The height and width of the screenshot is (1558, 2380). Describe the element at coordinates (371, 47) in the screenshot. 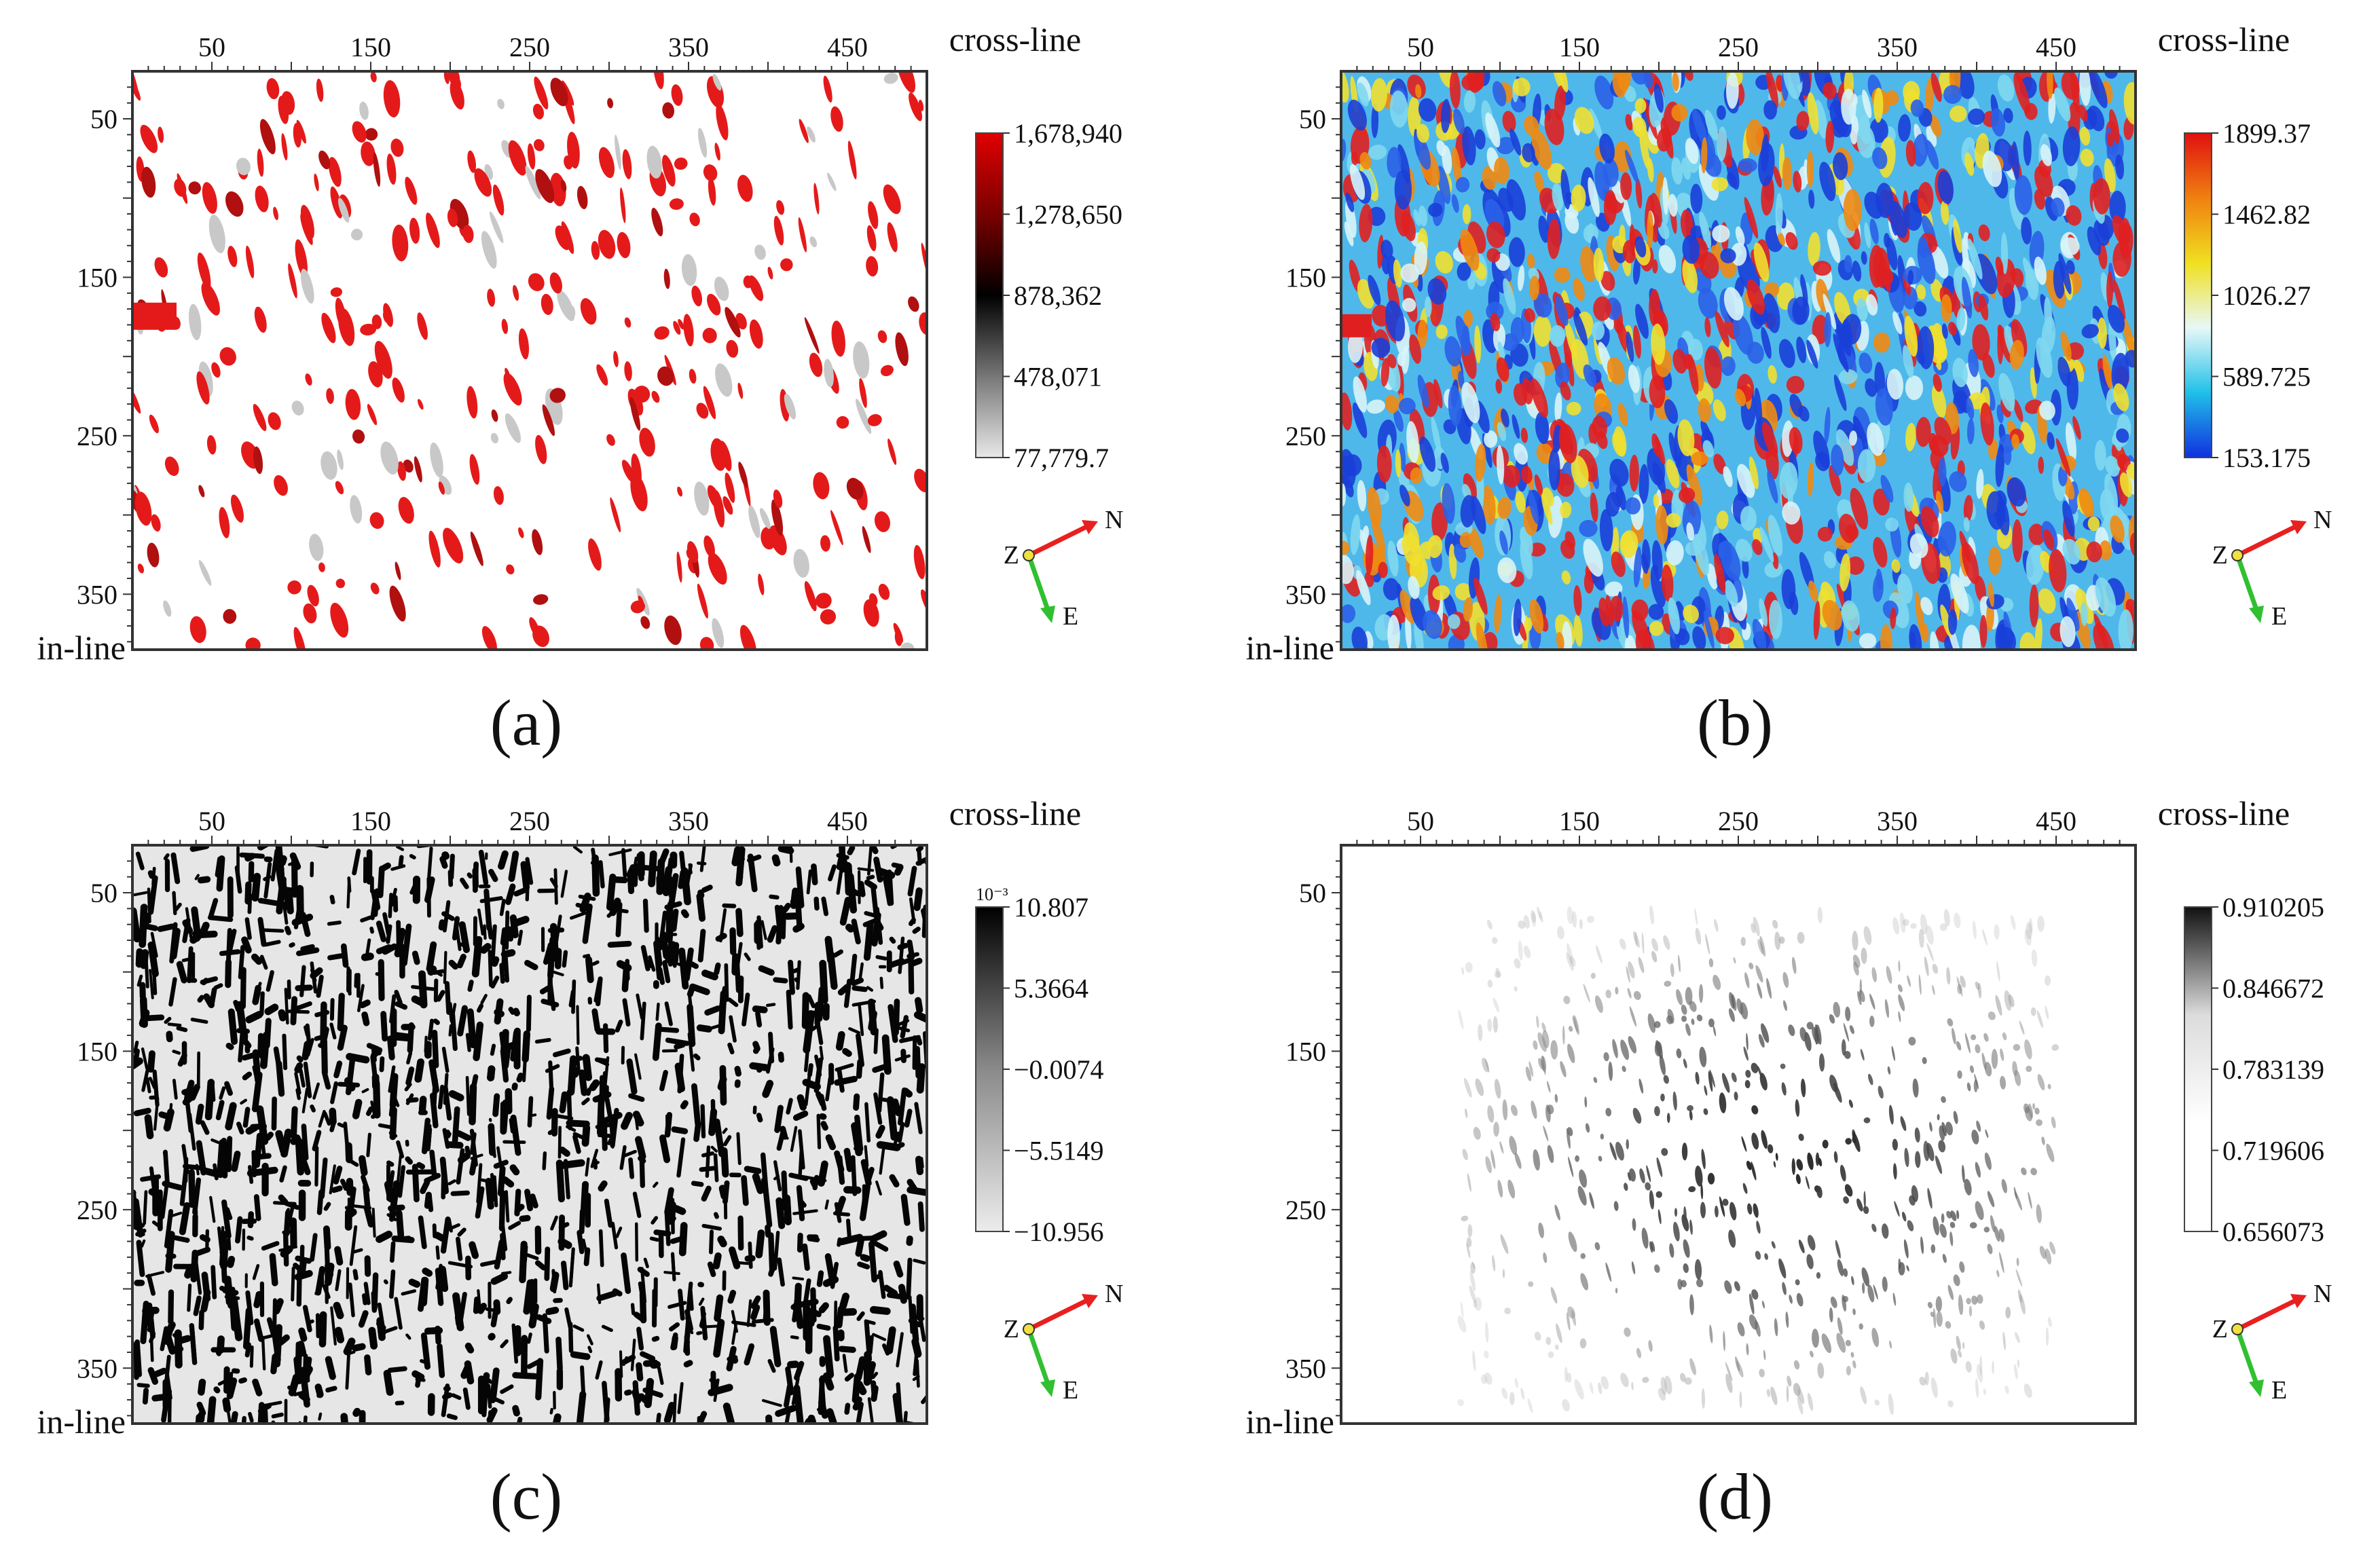

I see `x-tick-label: 150` at that location.